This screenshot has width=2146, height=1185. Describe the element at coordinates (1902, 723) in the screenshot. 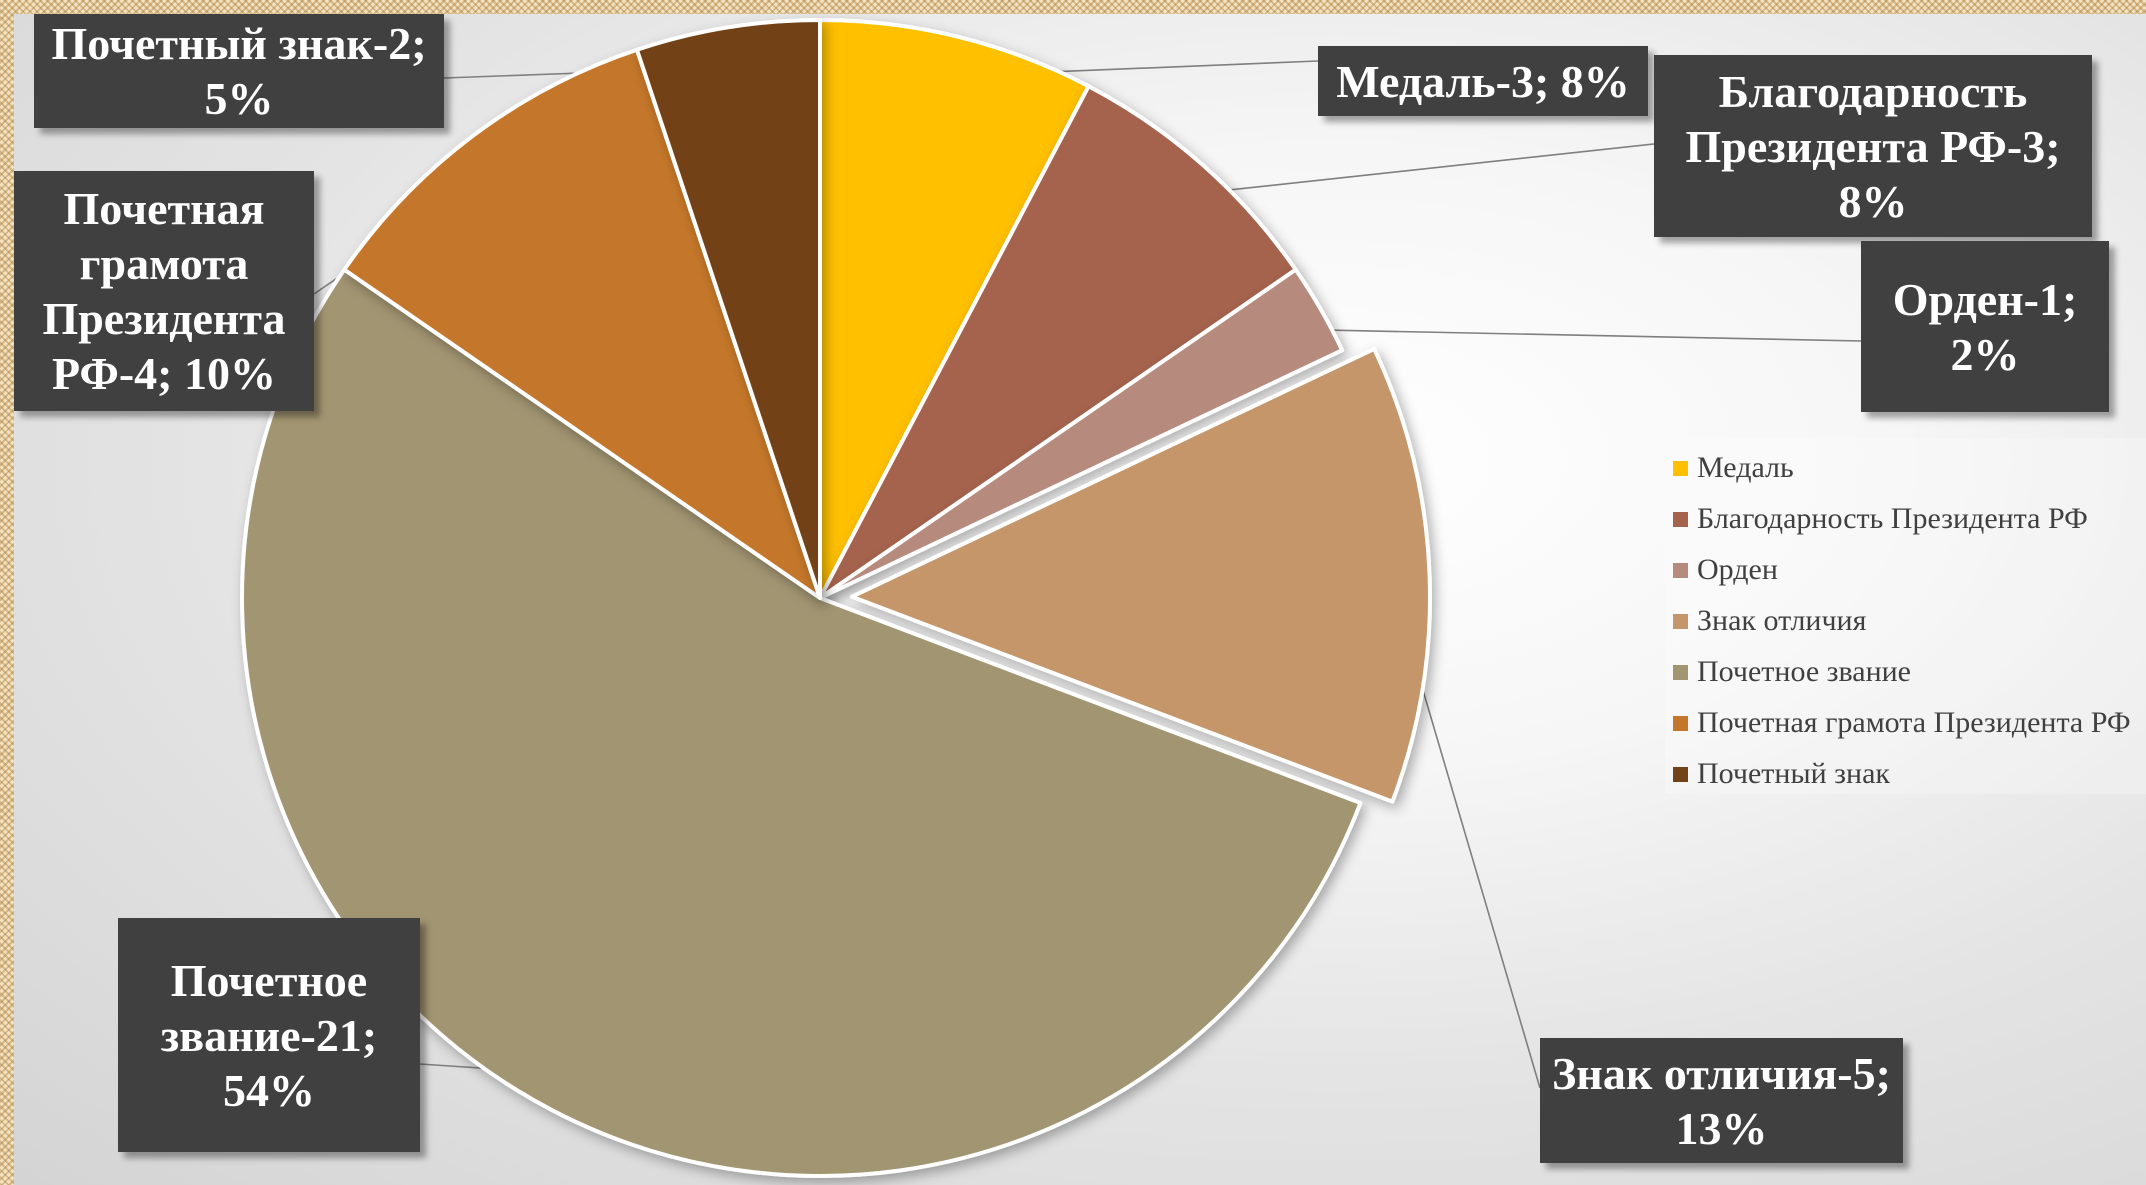

I see `legend-item: Почетная грамота Президента РФ` at that location.